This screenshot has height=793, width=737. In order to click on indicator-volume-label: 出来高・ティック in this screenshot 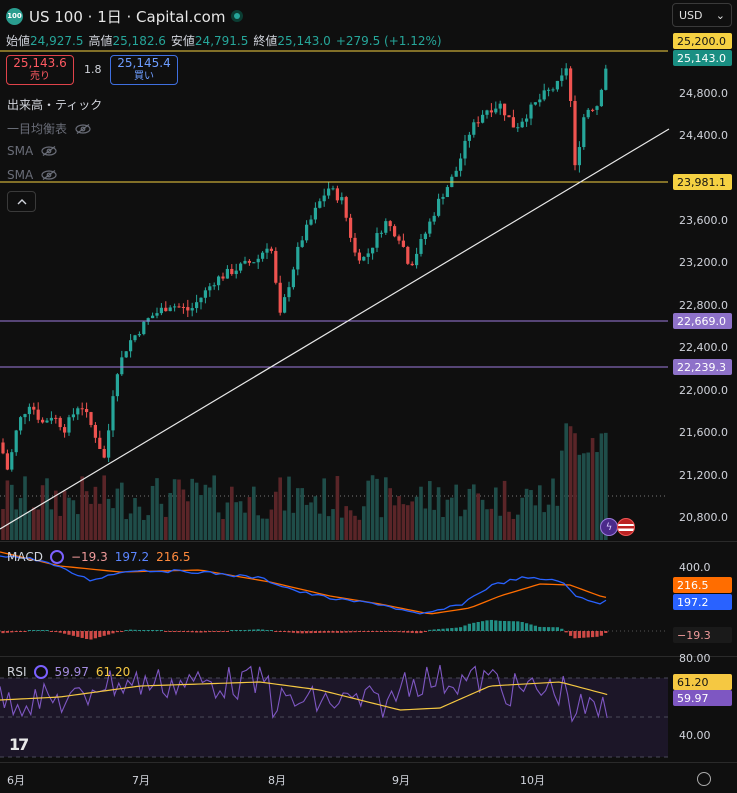, I will do `click(55, 105)`.